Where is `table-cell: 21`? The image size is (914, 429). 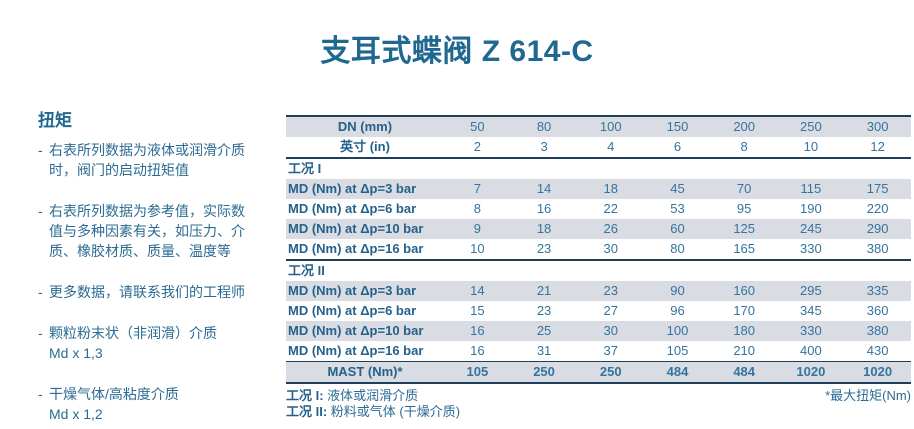
table-cell: 21 is located at coordinates (544, 291).